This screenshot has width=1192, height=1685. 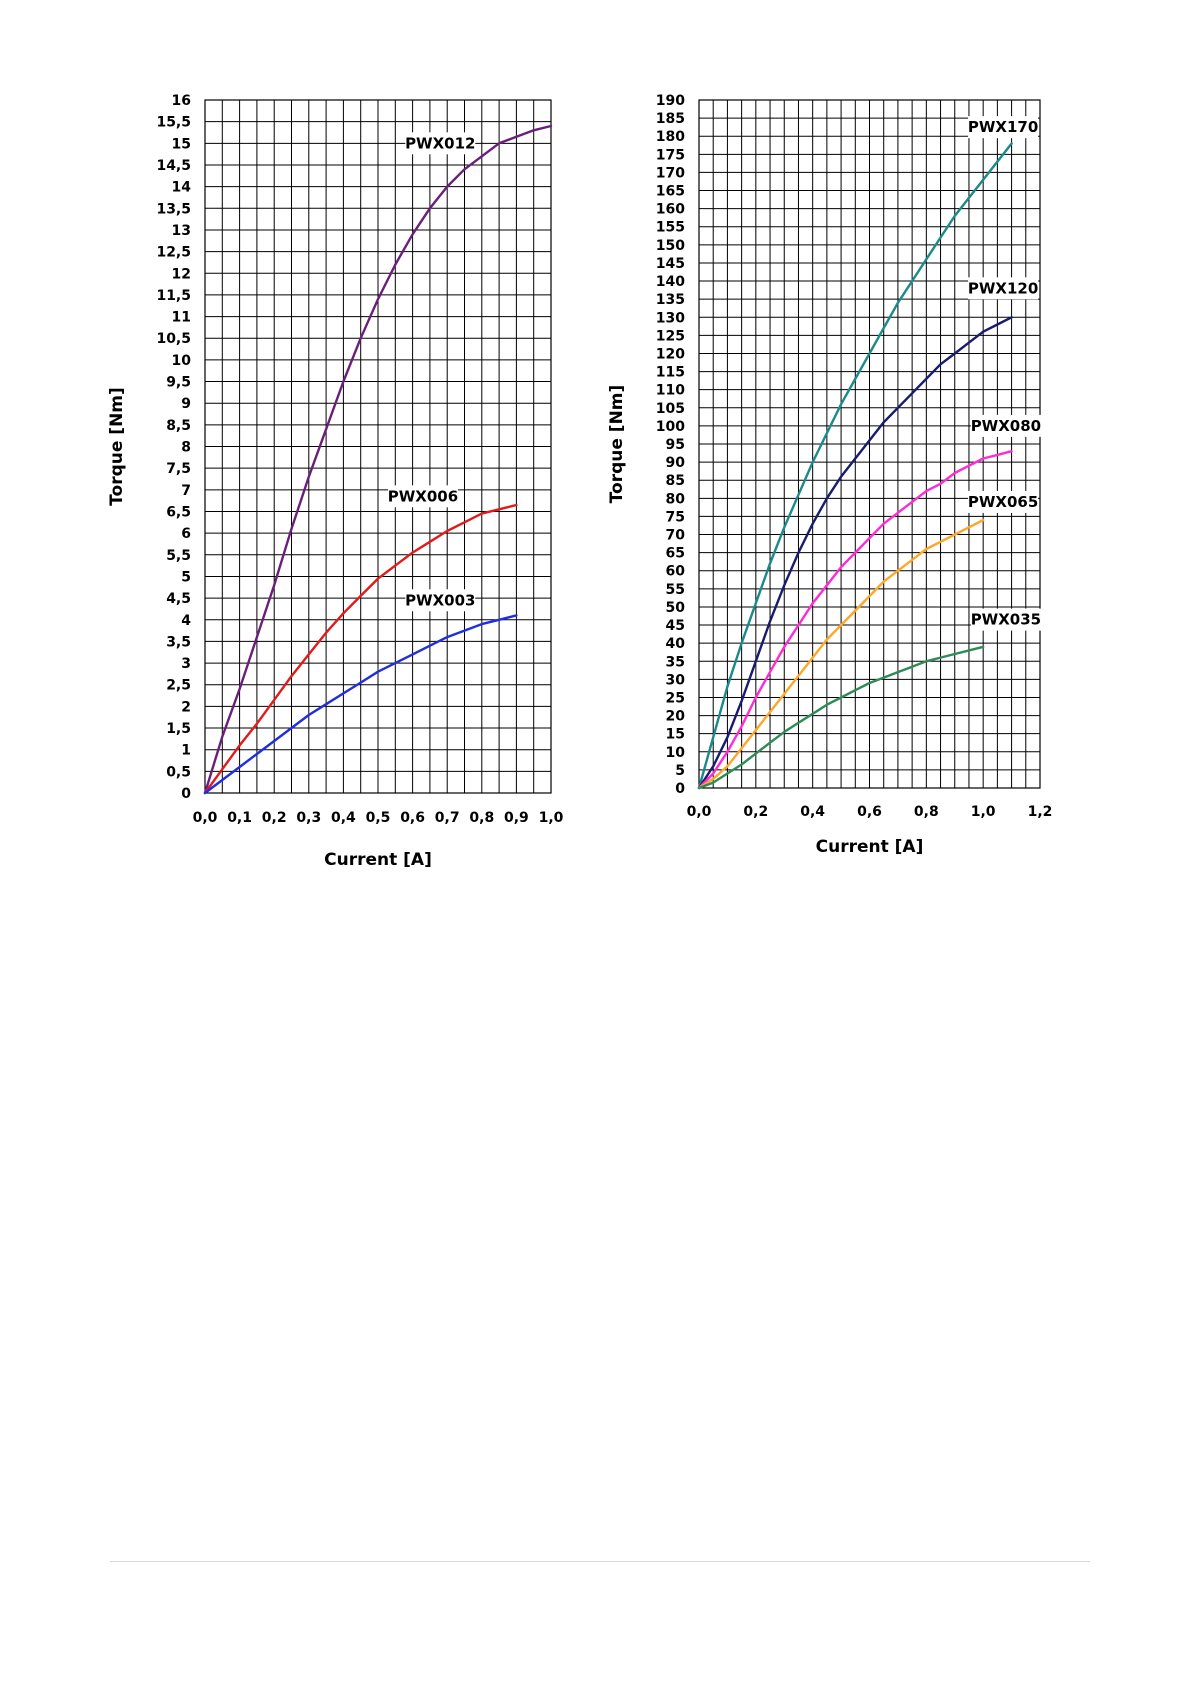 What do you see at coordinates (186, 448) in the screenshot?
I see `left-y-tick-label: 8` at bounding box center [186, 448].